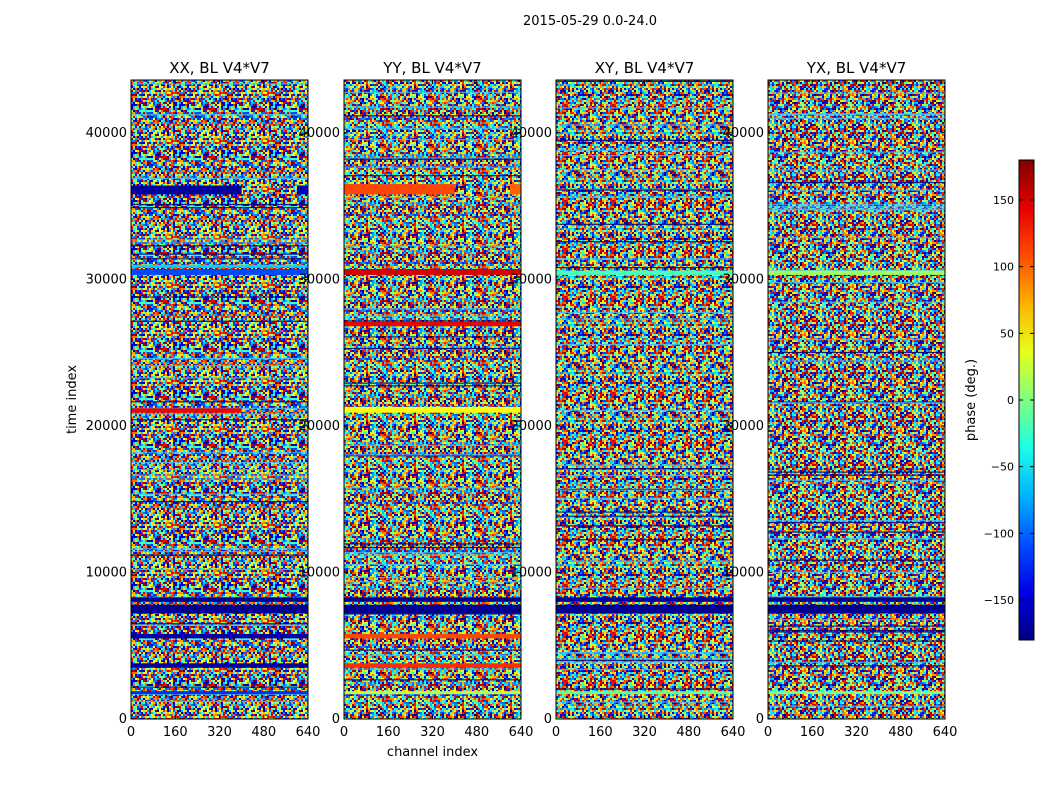  Describe the element at coordinates (1002, 467) in the screenshot. I see `colorbar-tick-label: −50` at that location.